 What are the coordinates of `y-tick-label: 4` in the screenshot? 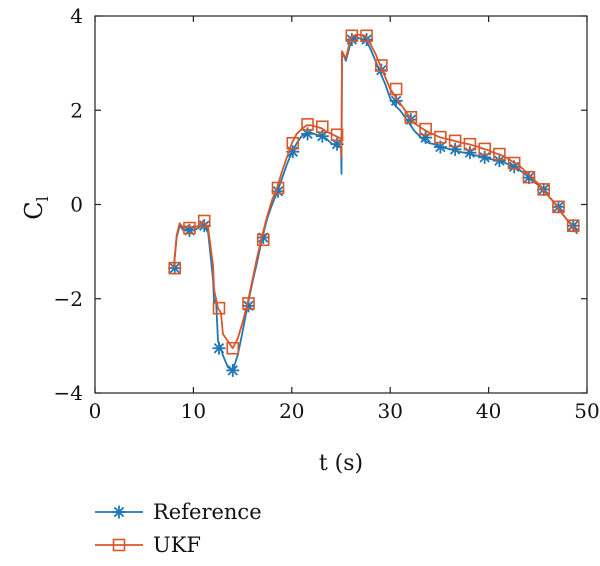 It's located at (76, 16).